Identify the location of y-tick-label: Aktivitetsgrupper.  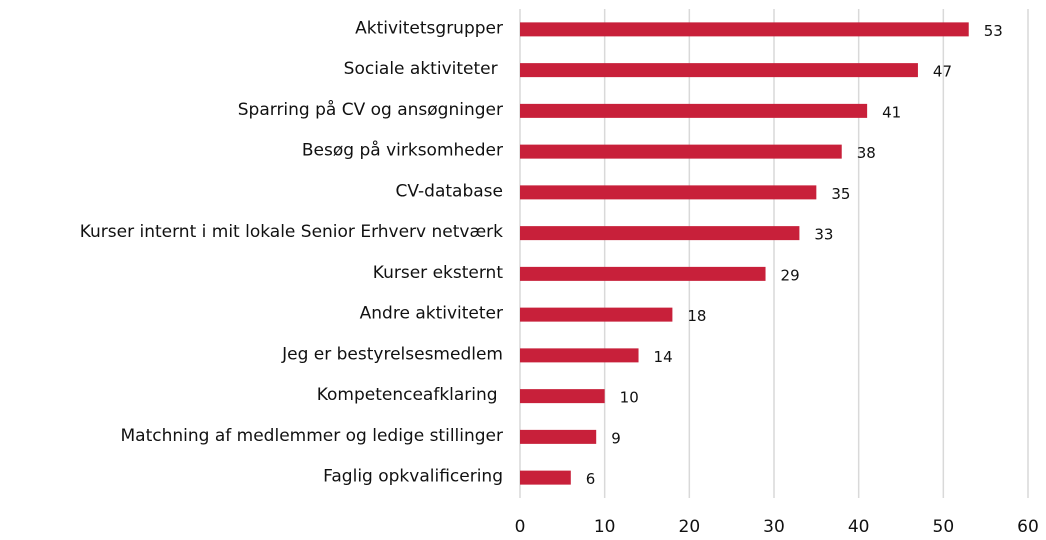
(429, 28).